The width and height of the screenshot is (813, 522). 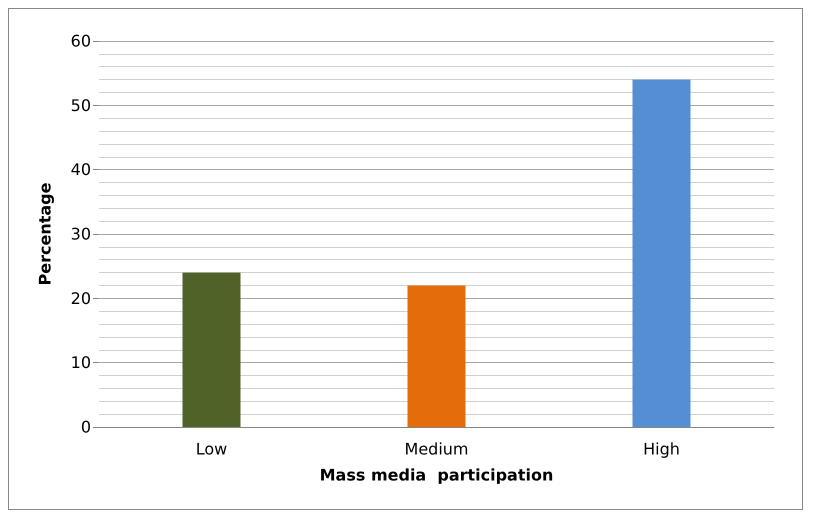 What do you see at coordinates (85, 427) in the screenshot?
I see `y-tick-label: 0` at bounding box center [85, 427].